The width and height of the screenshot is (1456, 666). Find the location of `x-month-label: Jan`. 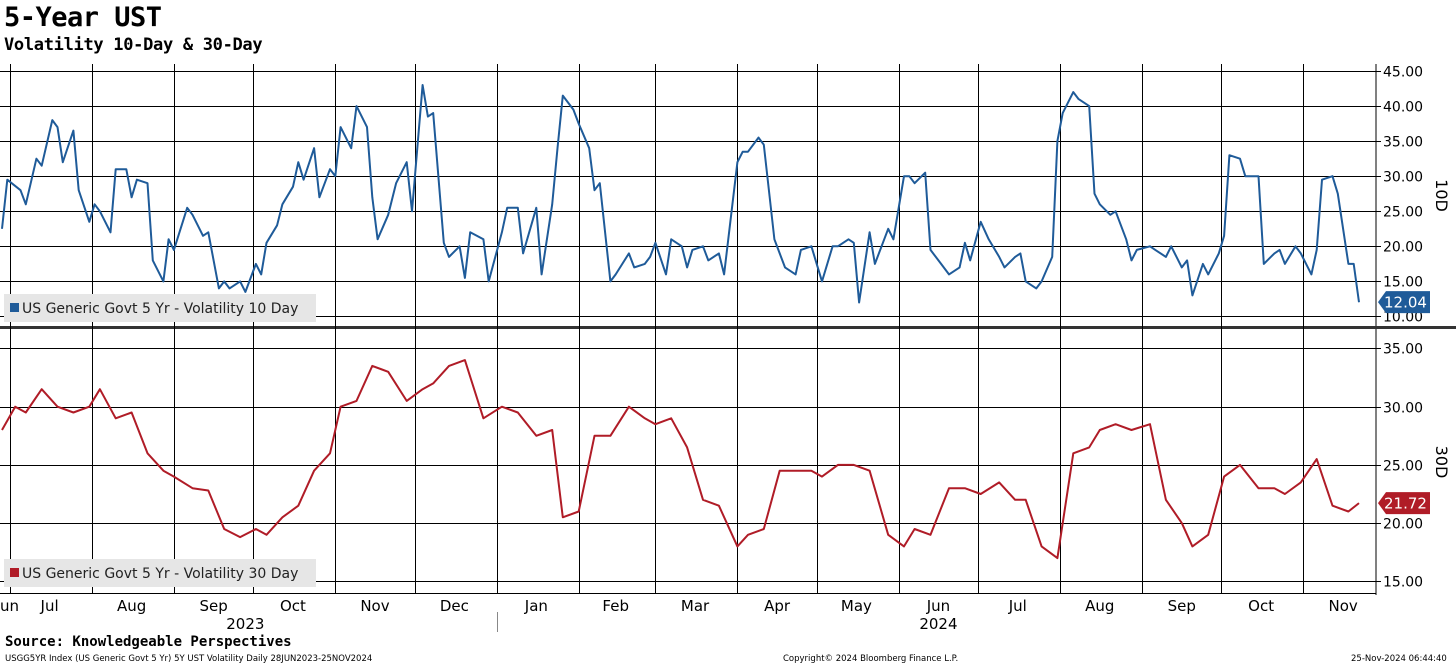

x-month-label: Jan is located at coordinates (536, 606).